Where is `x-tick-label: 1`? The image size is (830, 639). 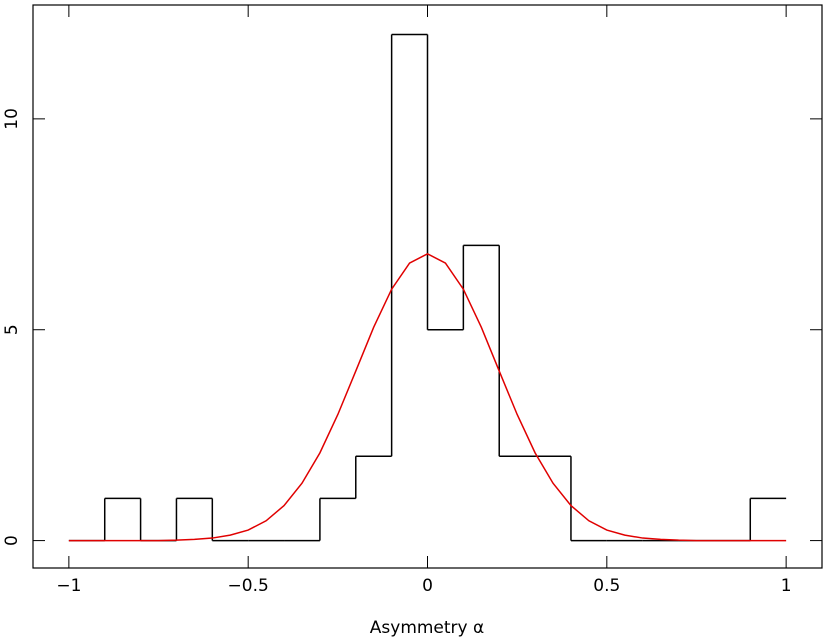
x-tick-label: 1 is located at coordinates (786, 586).